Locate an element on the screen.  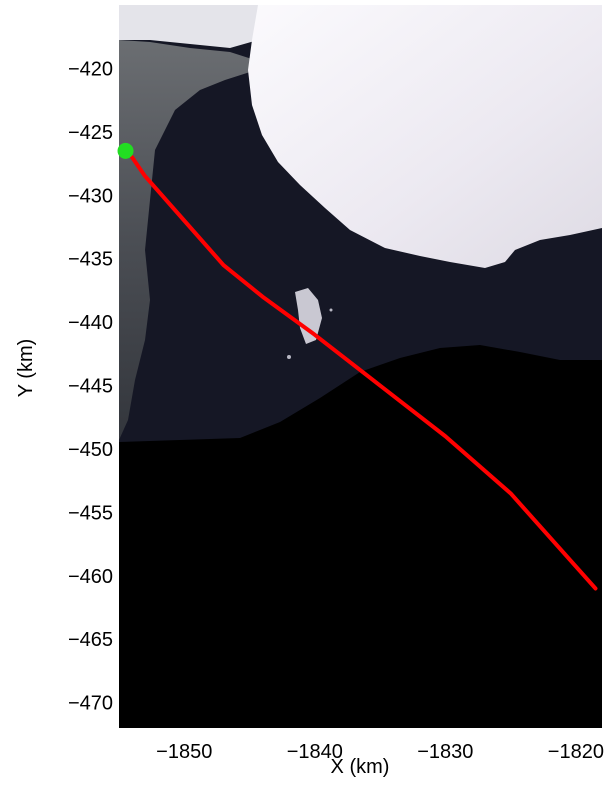
y-tick-label: −430 is located at coordinates (90, 196).